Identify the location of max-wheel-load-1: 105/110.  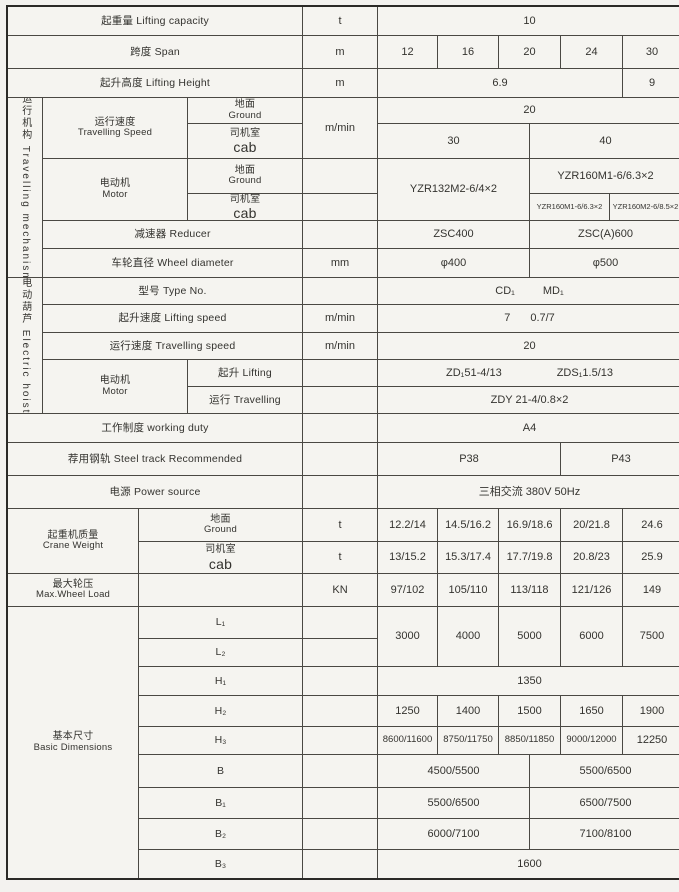
(468, 590).